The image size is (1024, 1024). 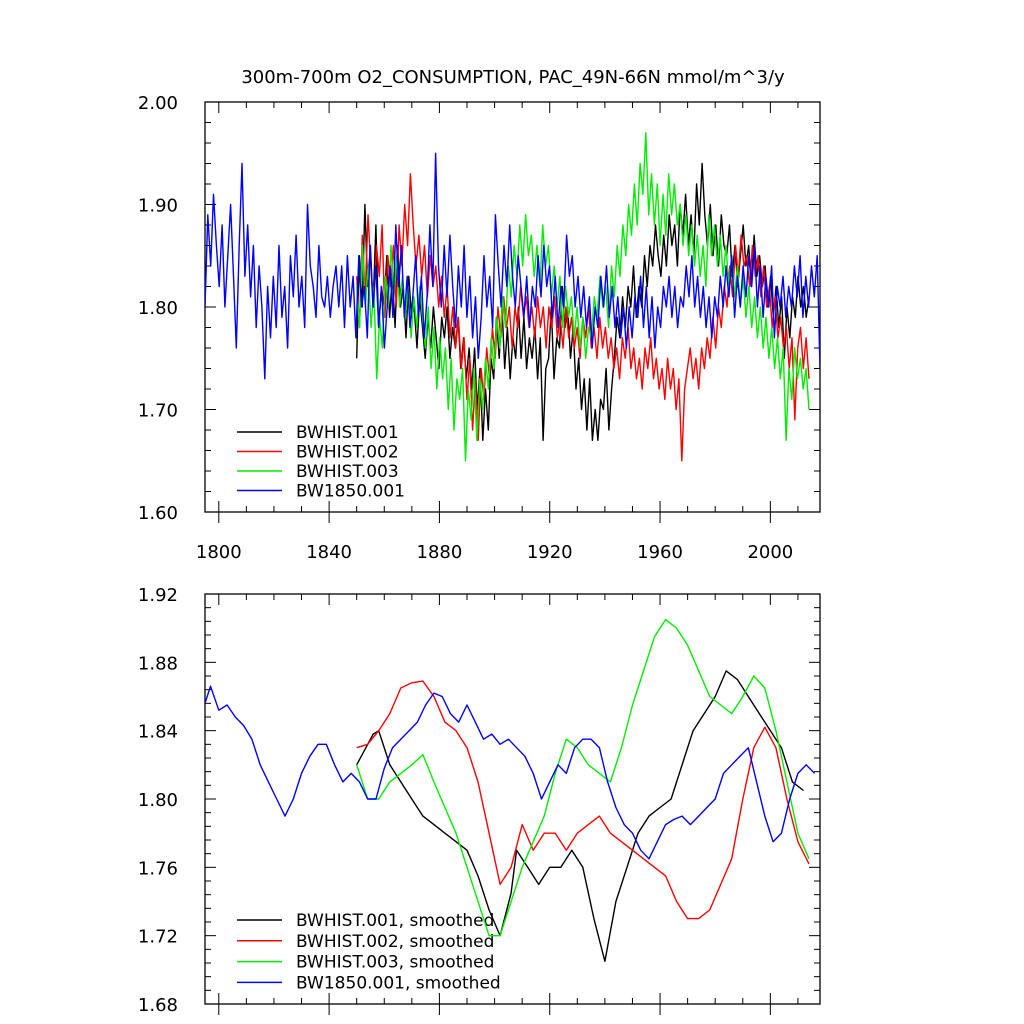 I want to click on bottom-ytick-label: 1.68, so click(x=158, y=1005).